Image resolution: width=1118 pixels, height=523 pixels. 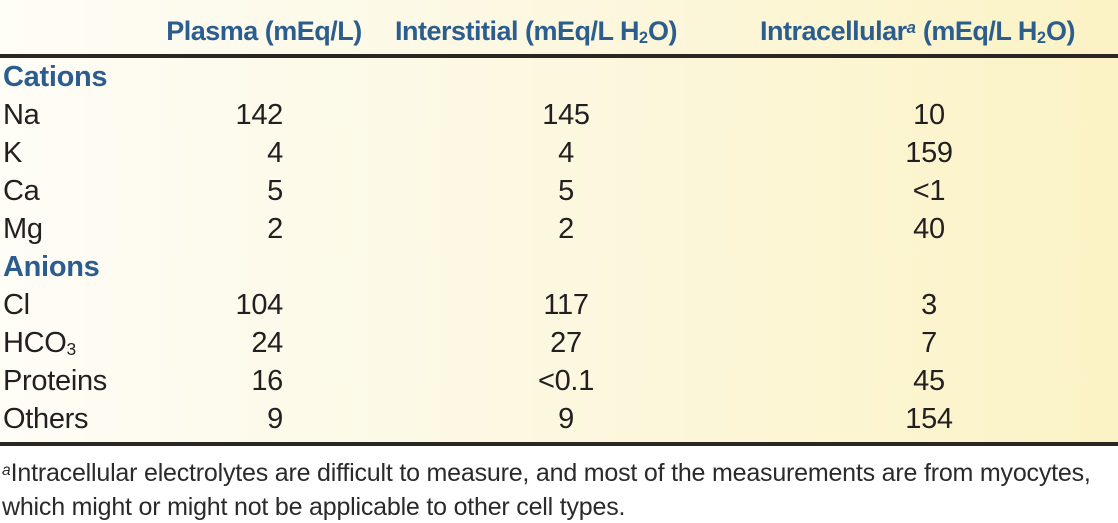 I want to click on row-label: Proteins, so click(x=55, y=380).